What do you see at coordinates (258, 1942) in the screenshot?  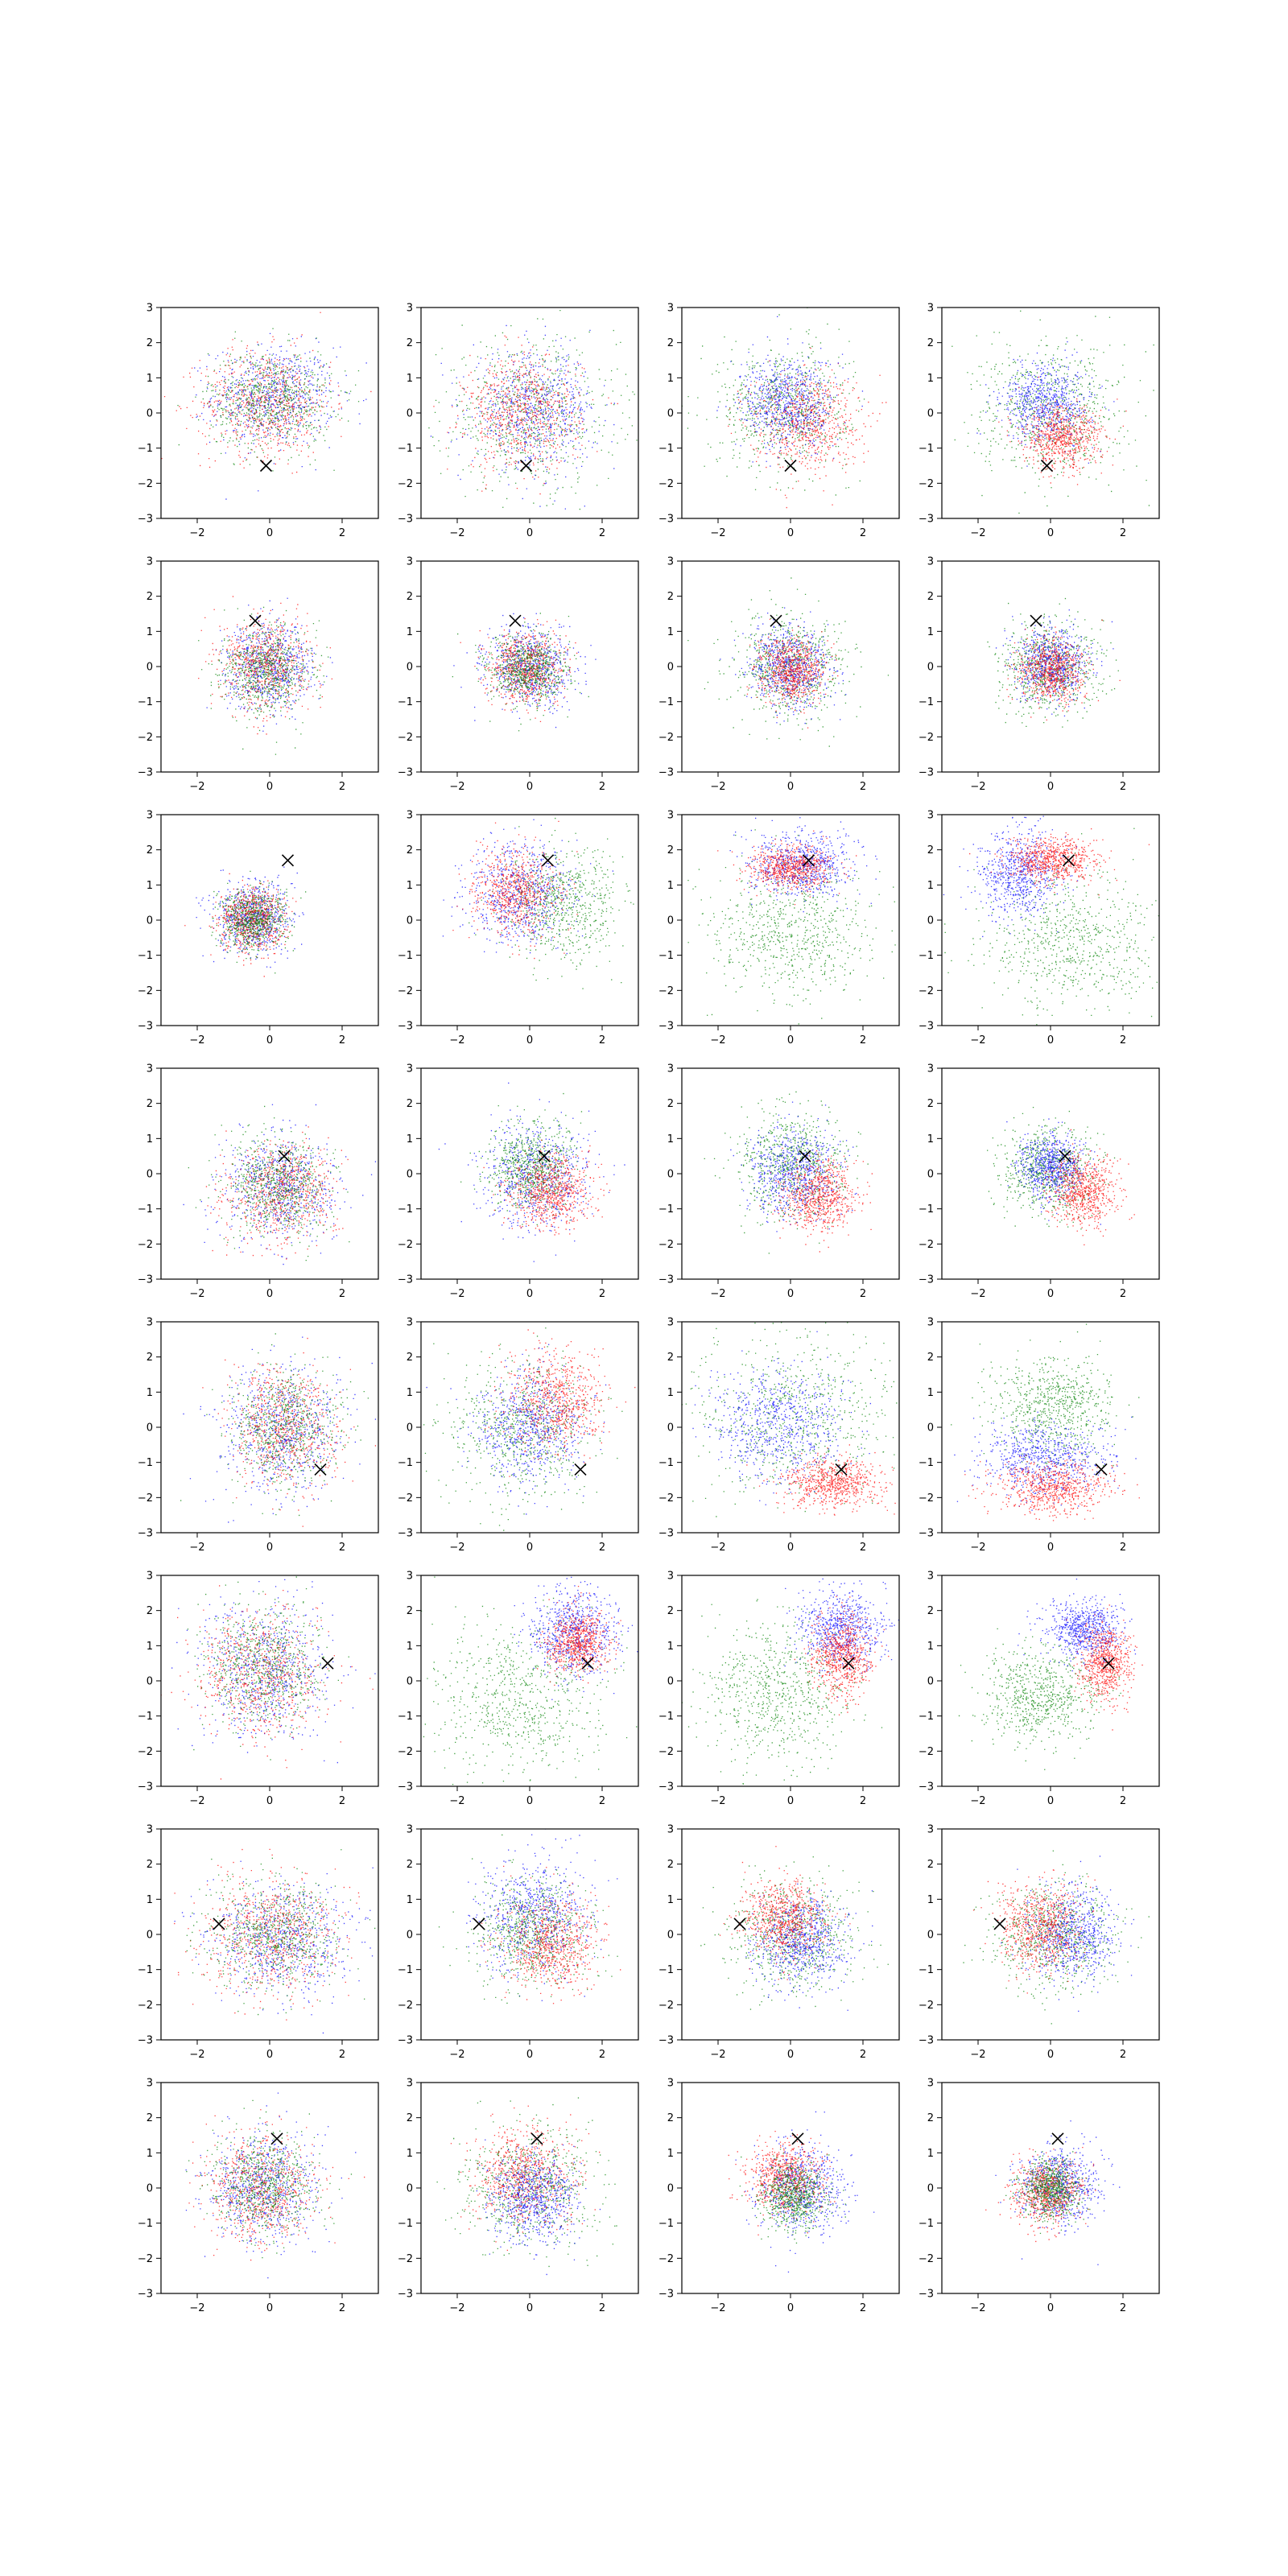 I see `panel-r7-c1: −2 0 2 3 2 1 0 −1 −2 −3` at bounding box center [258, 1942].